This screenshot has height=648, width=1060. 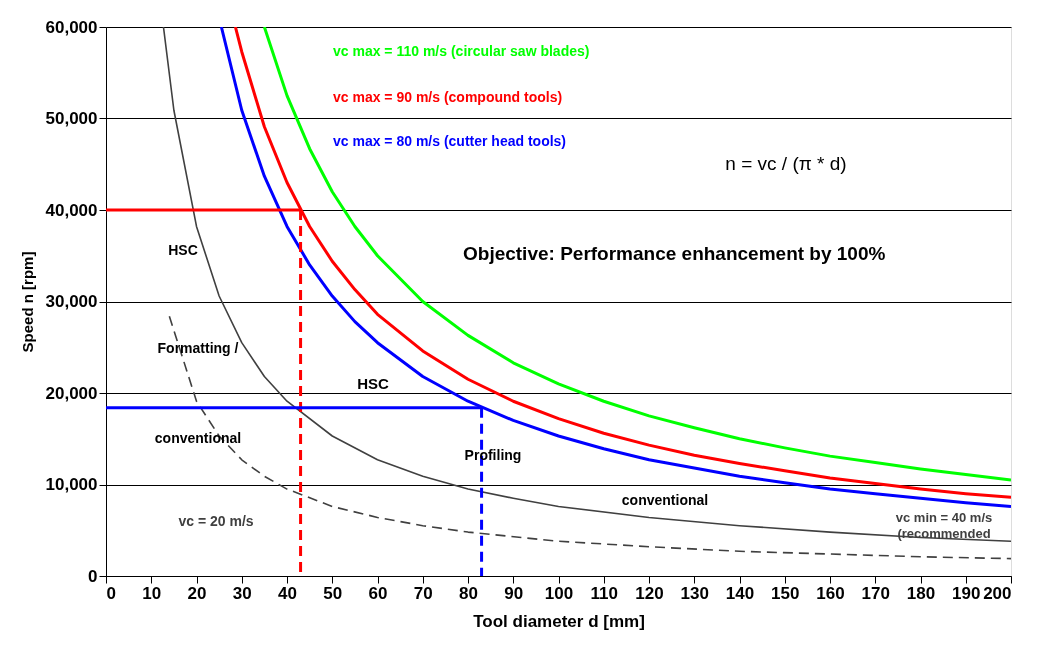 What do you see at coordinates (378, 593) in the screenshot?
I see `x-tick-label: 60` at bounding box center [378, 593].